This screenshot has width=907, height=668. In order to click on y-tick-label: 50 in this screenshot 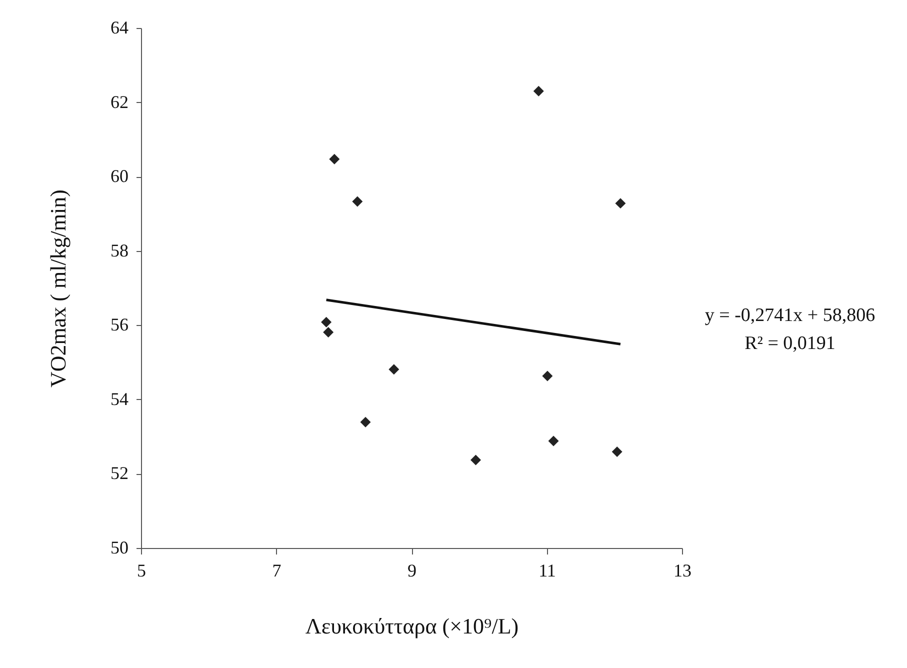, I will do `click(119, 548)`.